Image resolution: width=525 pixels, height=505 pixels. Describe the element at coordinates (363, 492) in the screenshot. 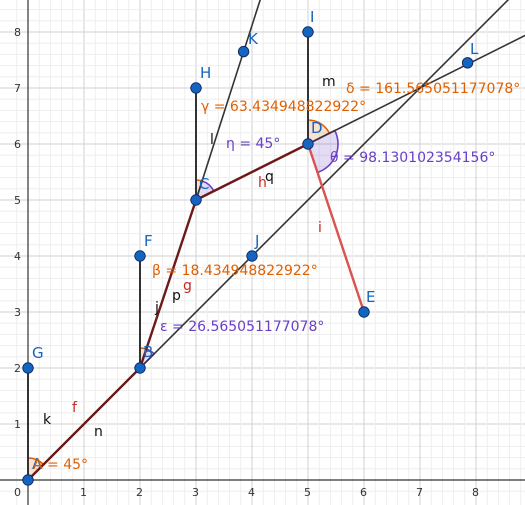

I see `x-tick-label: 6` at that location.